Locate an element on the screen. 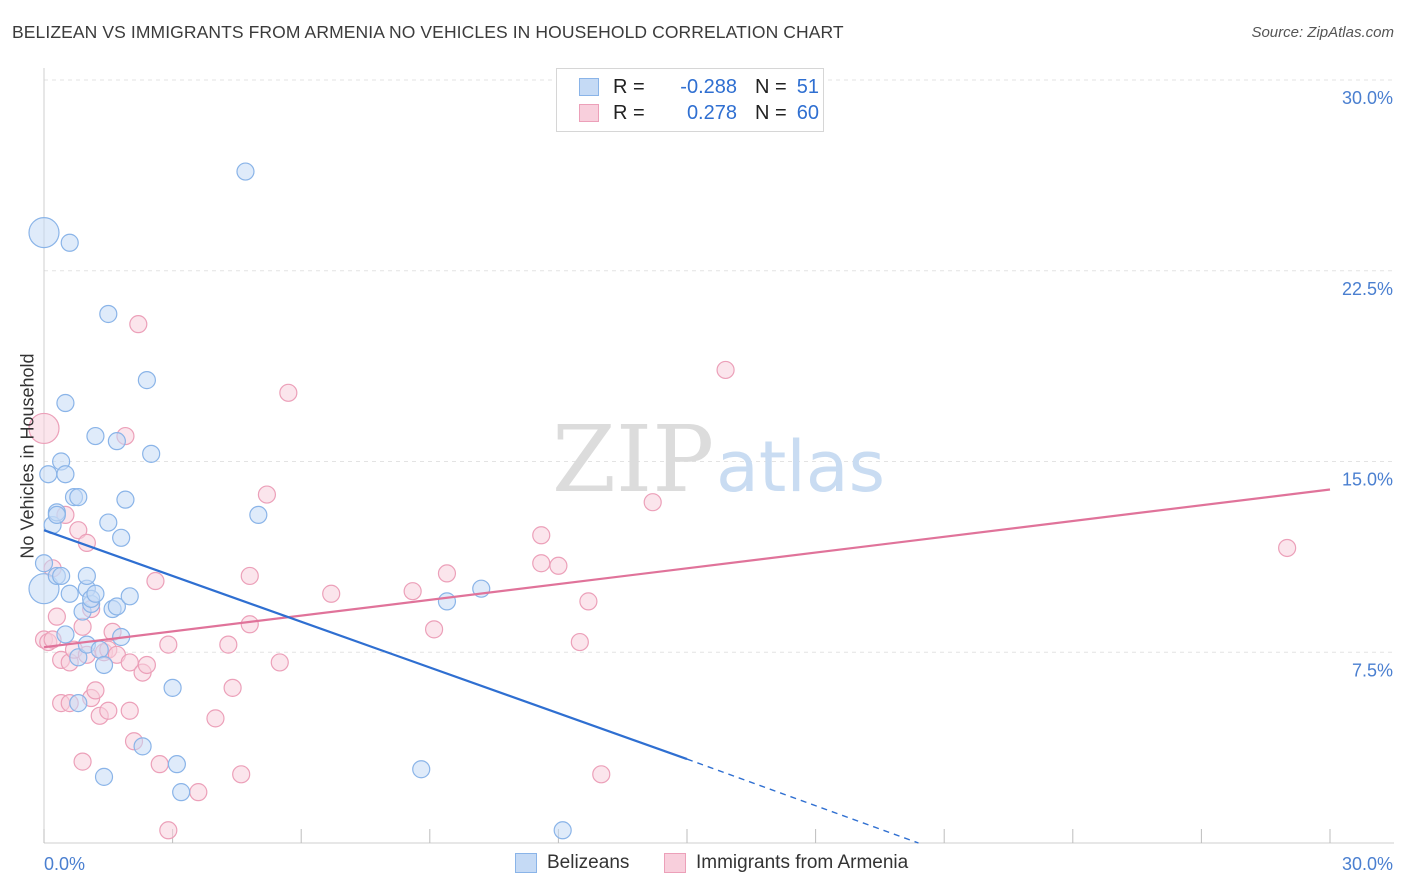 The height and width of the screenshot is (892, 1406). source-label: Source: ZipAtlas.com is located at coordinates (1322, 32).